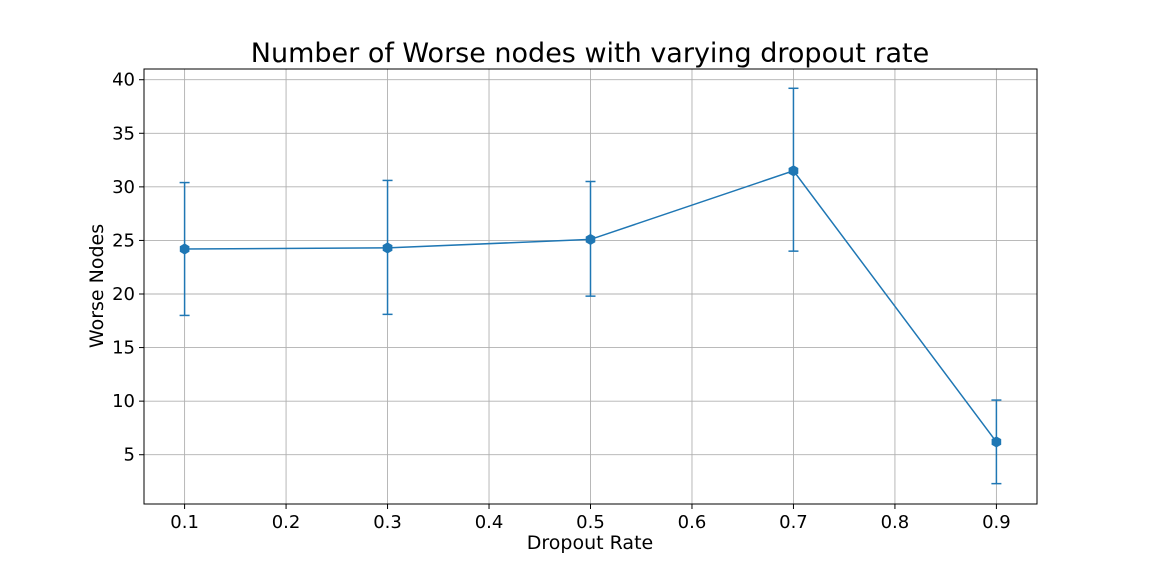 This screenshot has height=576, width=1152. Describe the element at coordinates (590, 522) in the screenshot. I see `x-tick-label: 0.5` at that location.